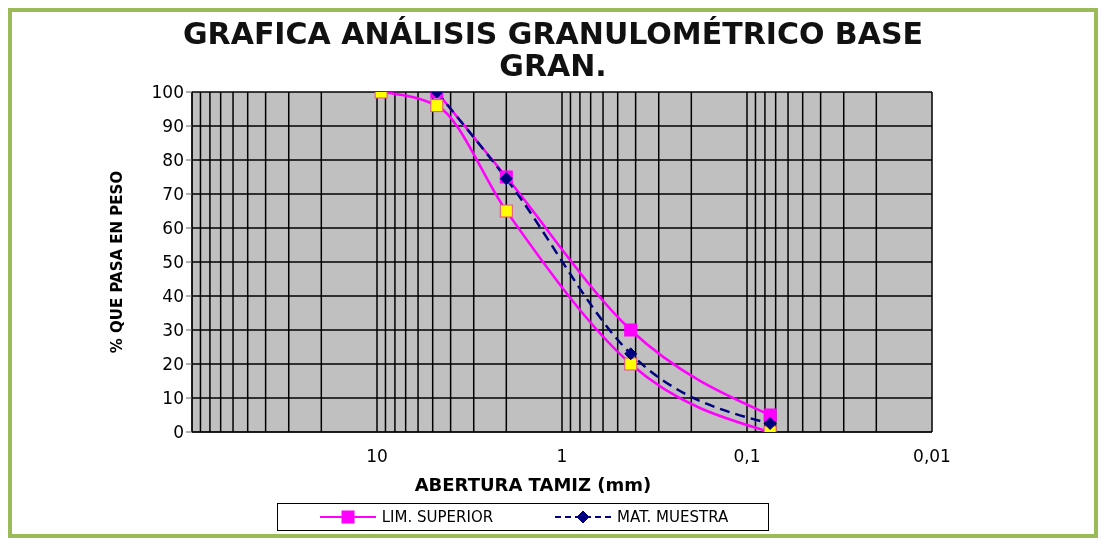 This screenshot has height=550, width=1113. Describe the element at coordinates (173, 228) in the screenshot. I see `y-tick-label: 60` at that location.